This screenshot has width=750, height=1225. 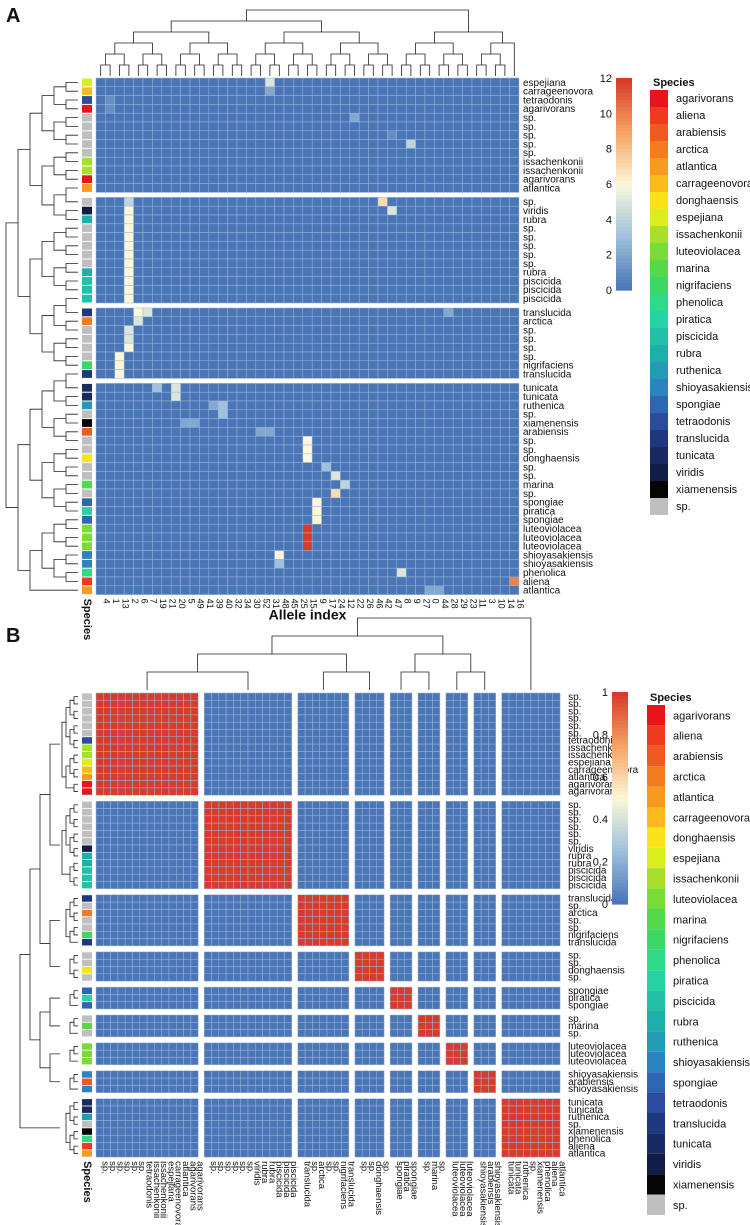 I want to click on species-strip-a, so click(x=87, y=144).